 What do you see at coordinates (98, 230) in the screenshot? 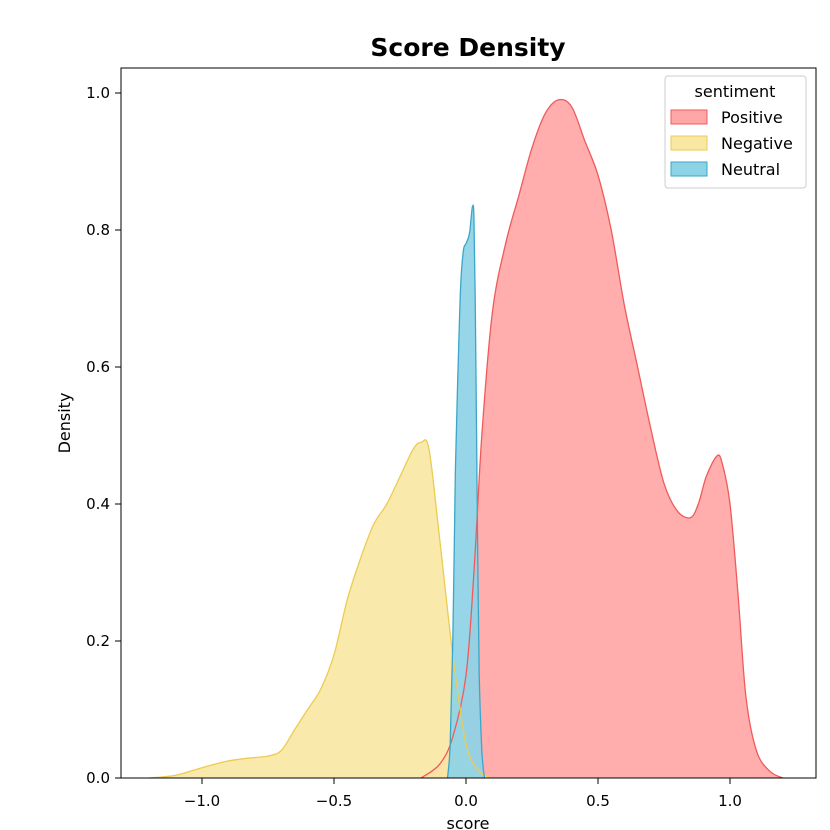
I see `y-tick-label: 0.8` at bounding box center [98, 230].